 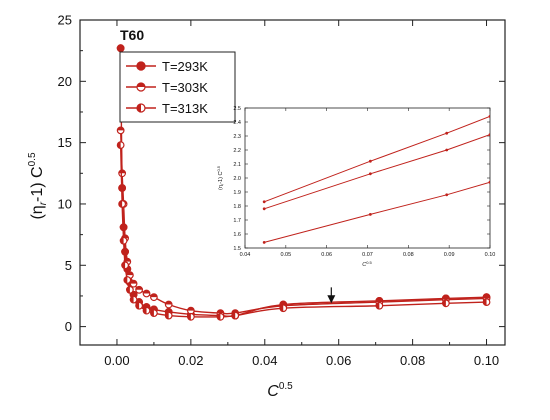 I want to click on inset-series-line-T=303K, so click(x=377, y=172).